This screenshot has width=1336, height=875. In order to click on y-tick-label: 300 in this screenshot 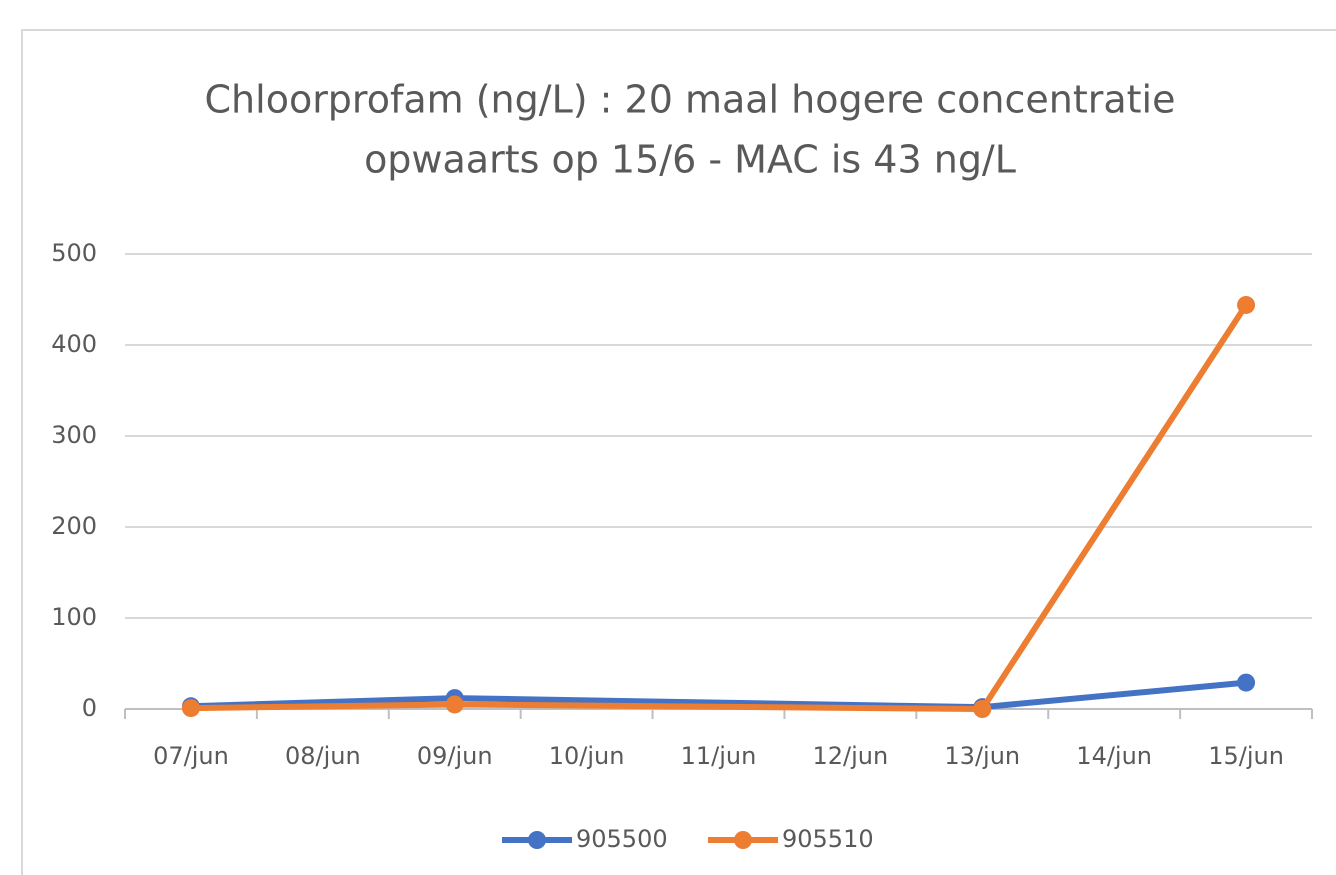, I will do `click(74, 435)`.